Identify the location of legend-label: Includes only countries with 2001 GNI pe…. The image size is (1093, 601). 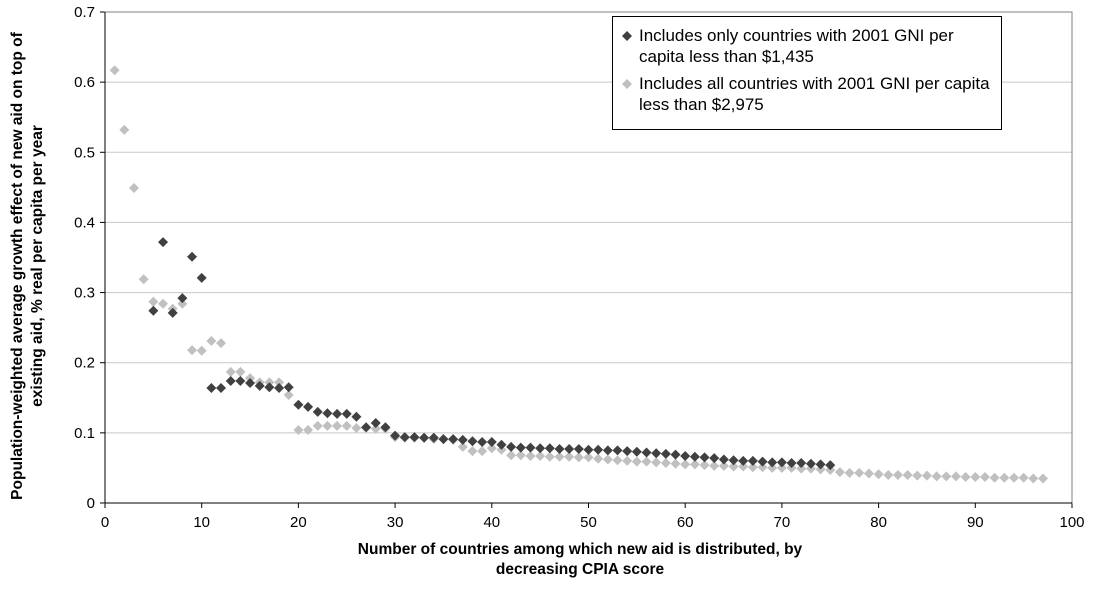
(796, 46).